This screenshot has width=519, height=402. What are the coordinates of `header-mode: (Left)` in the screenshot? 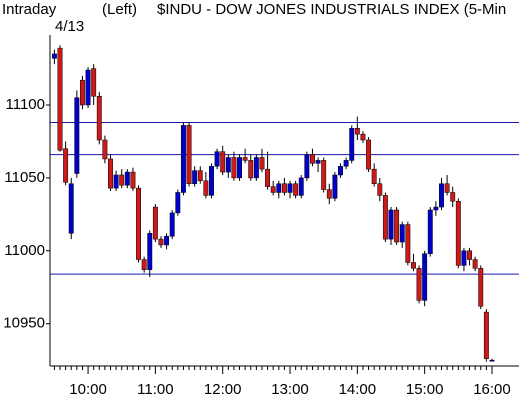 It's located at (119, 9).